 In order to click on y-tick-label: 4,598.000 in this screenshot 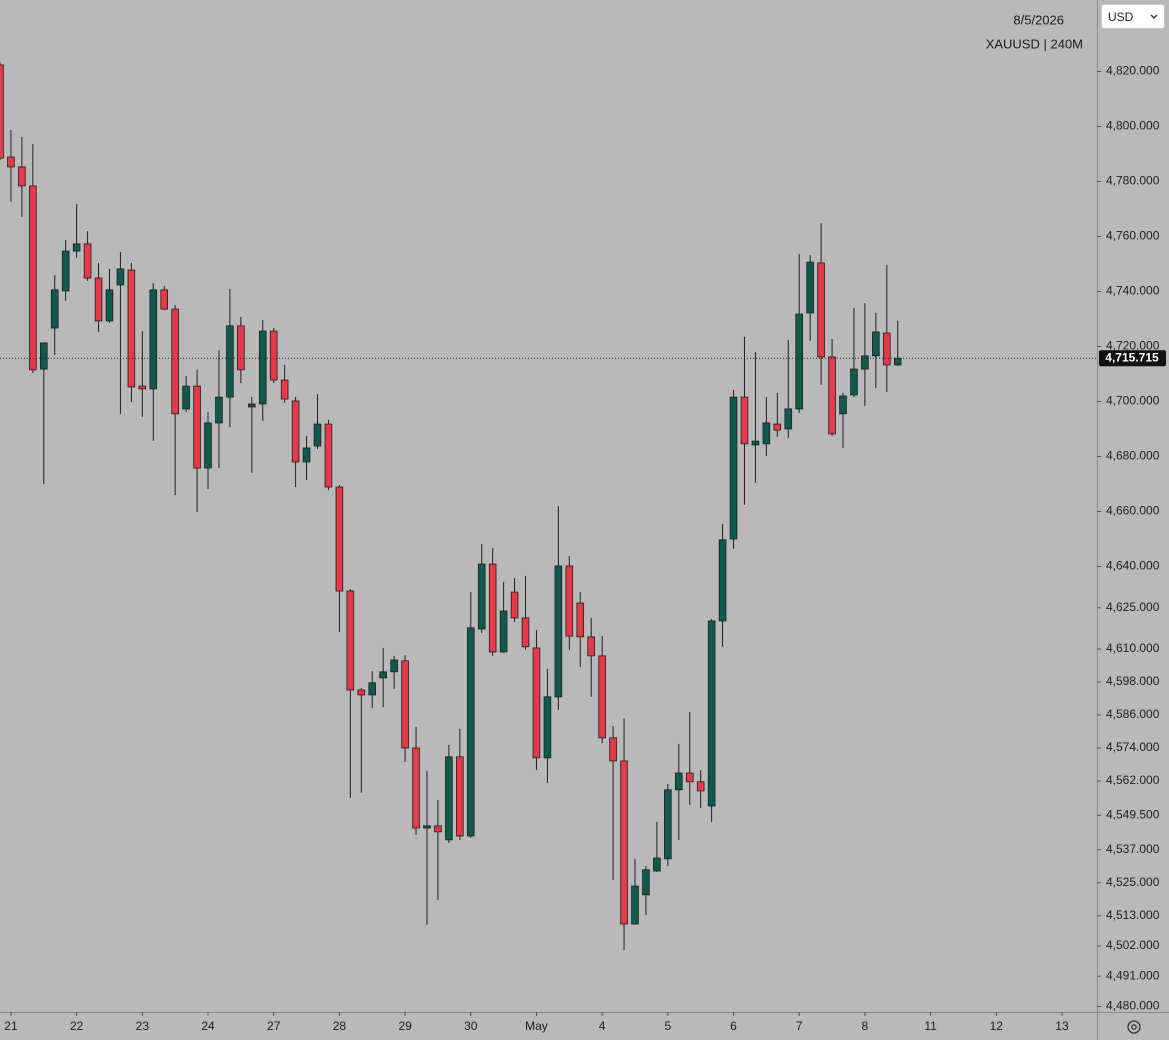, I will do `click(1133, 681)`.